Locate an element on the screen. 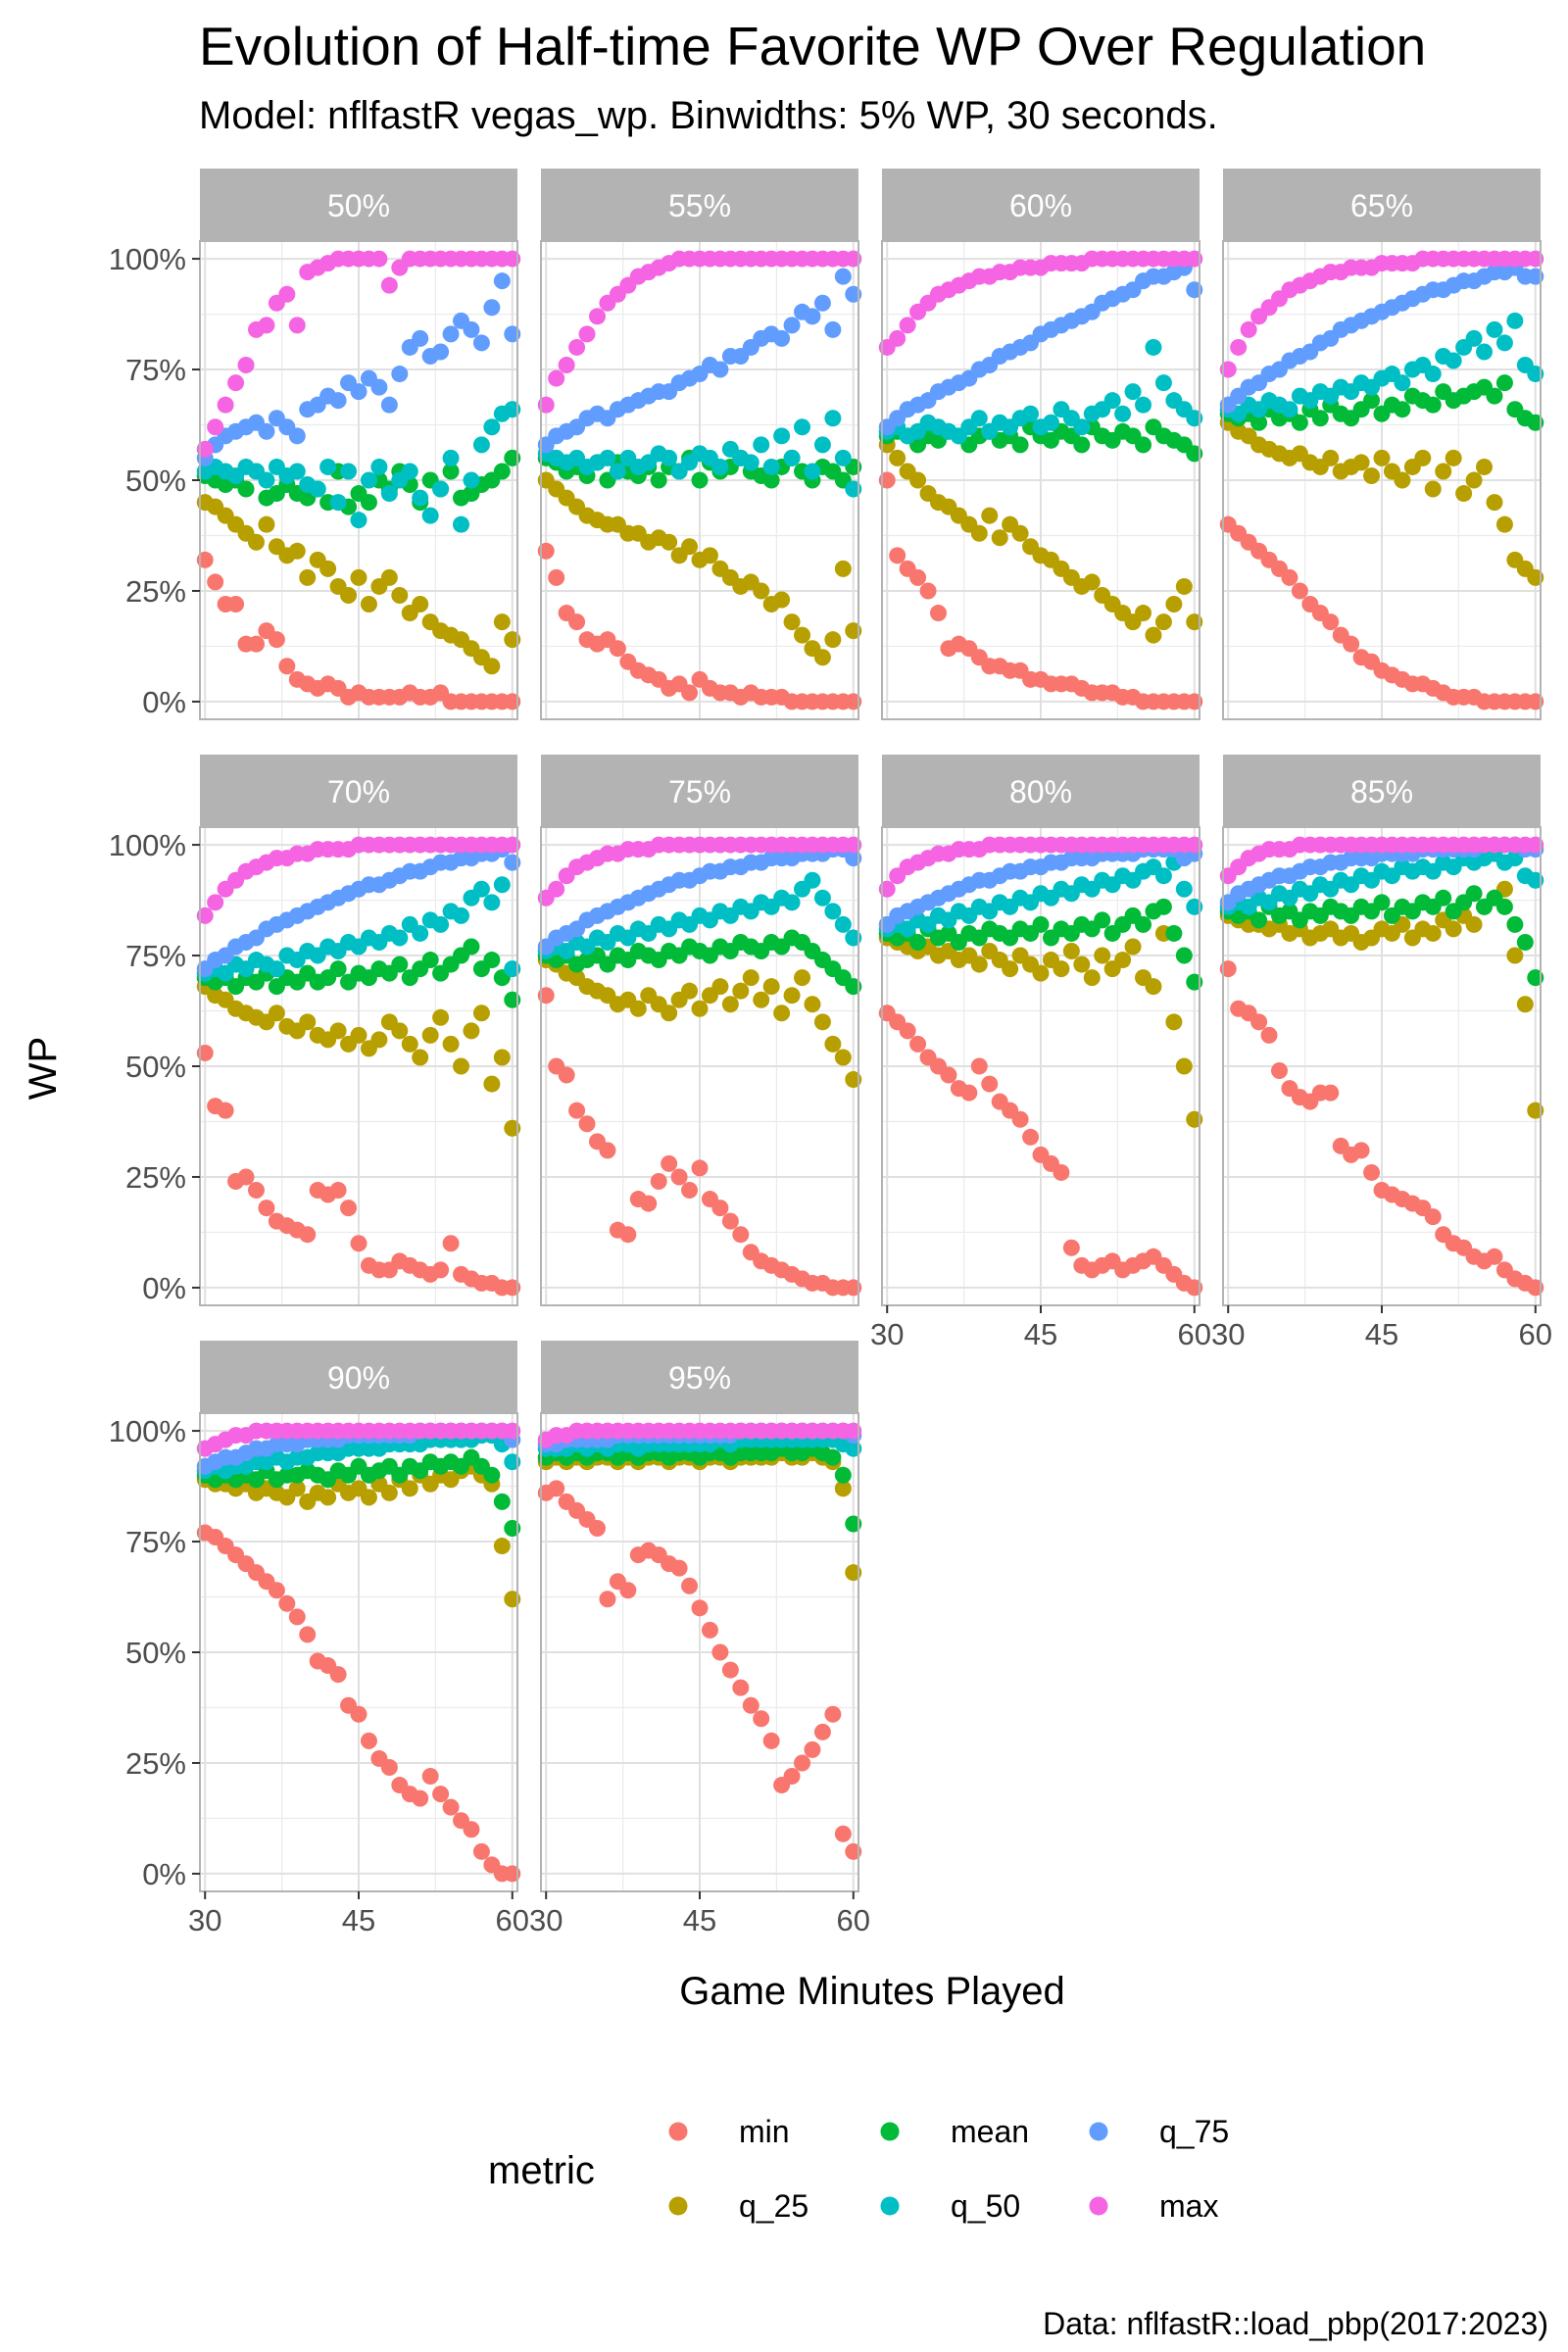 The width and height of the screenshot is (1568, 2352). y-tick-label: 50% is located at coordinates (156, 481).